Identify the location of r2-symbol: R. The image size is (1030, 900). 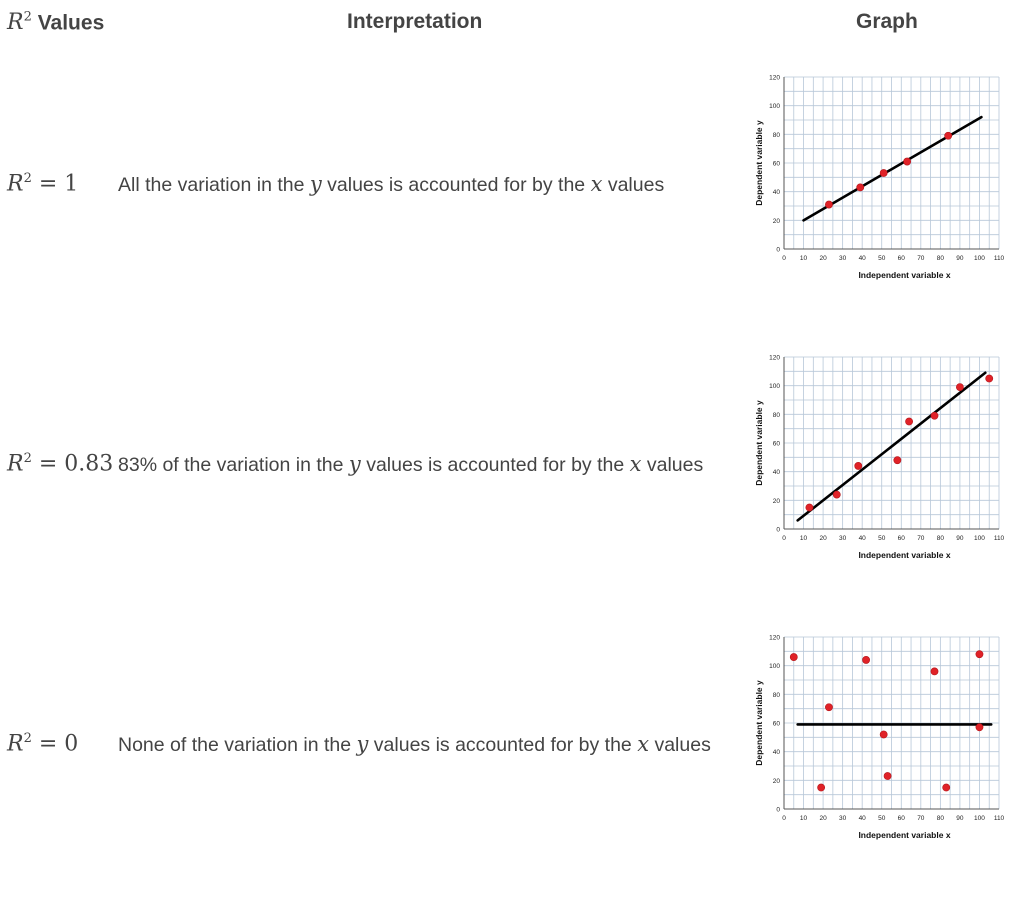
(15, 23).